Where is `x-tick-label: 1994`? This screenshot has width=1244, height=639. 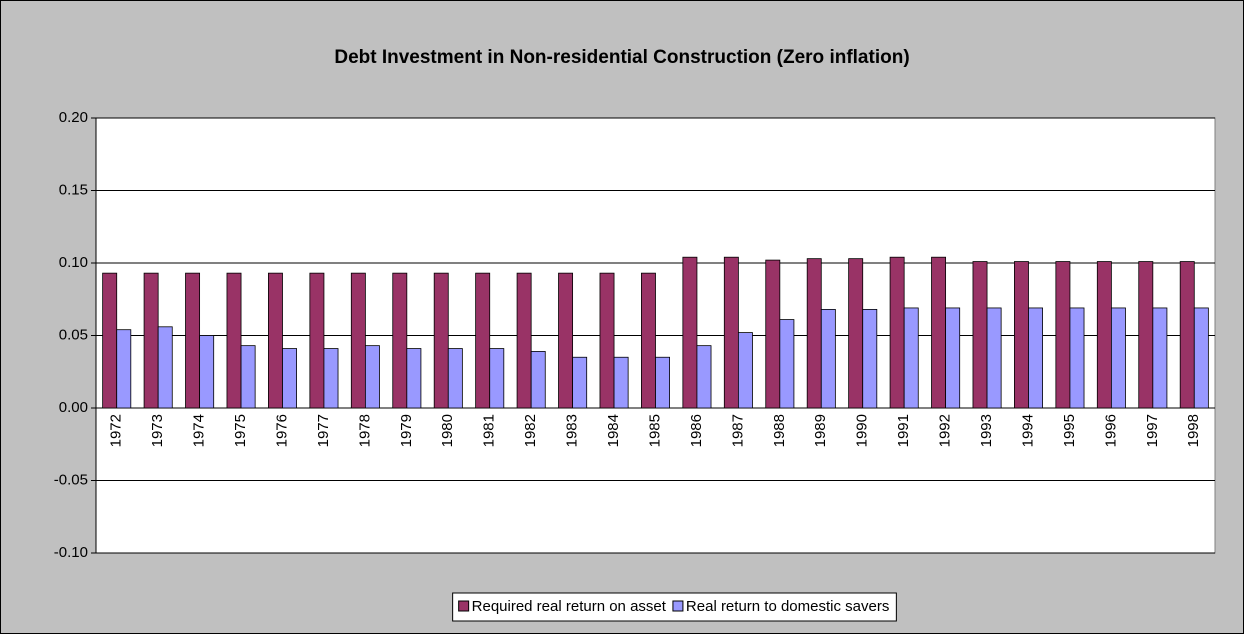 x-tick-label: 1994 is located at coordinates (1027, 430).